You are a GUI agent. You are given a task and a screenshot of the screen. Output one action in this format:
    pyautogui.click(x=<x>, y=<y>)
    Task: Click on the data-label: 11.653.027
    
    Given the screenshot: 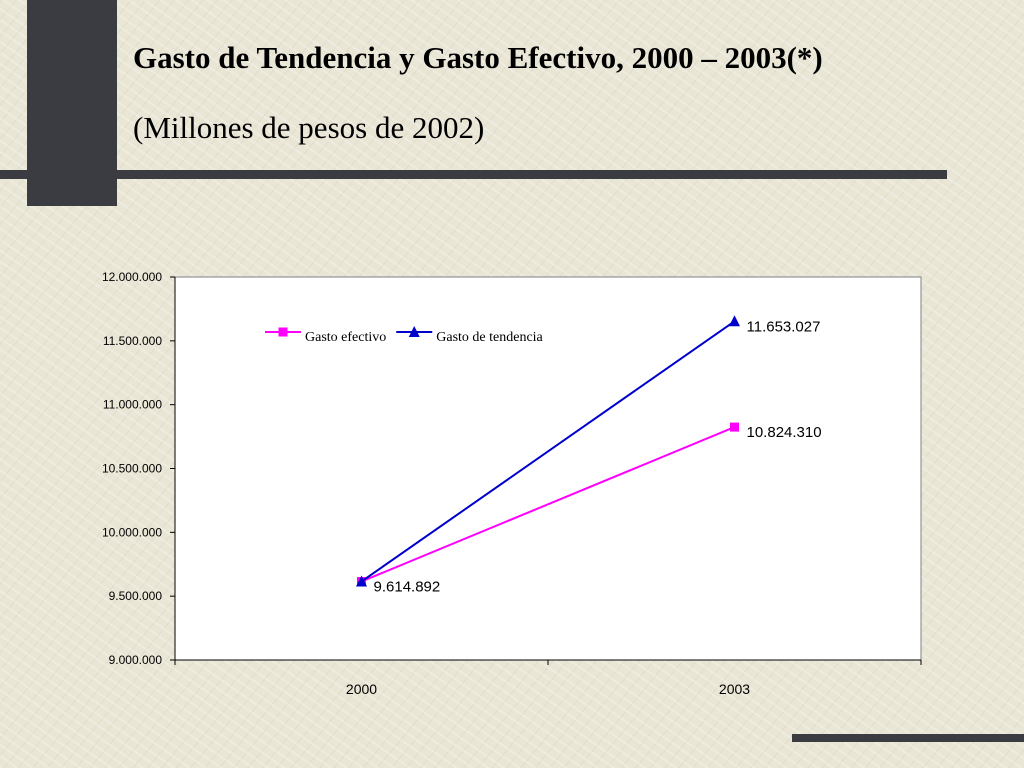 What is the action you would take?
    pyautogui.click(x=784, y=326)
    